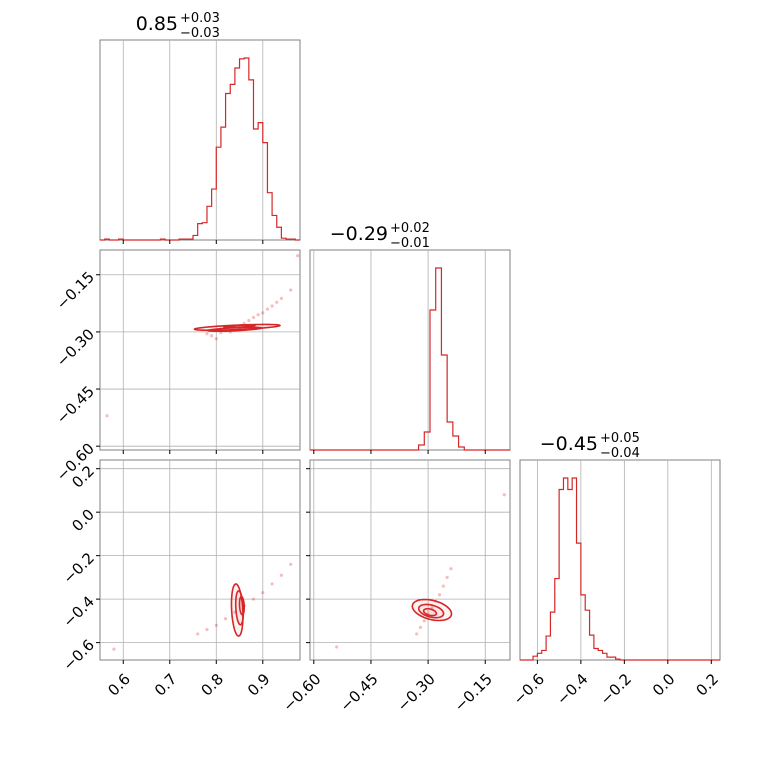 This screenshot has height=760, width=760. I want to click on pair-yaxis-1-label-1: −0.4, so click(79, 611).